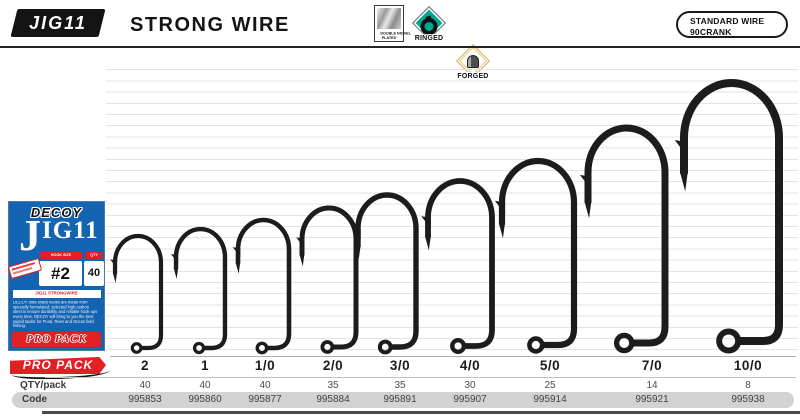  Describe the element at coordinates (420, 377) in the screenshot. I see `table-mid-line` at that location.